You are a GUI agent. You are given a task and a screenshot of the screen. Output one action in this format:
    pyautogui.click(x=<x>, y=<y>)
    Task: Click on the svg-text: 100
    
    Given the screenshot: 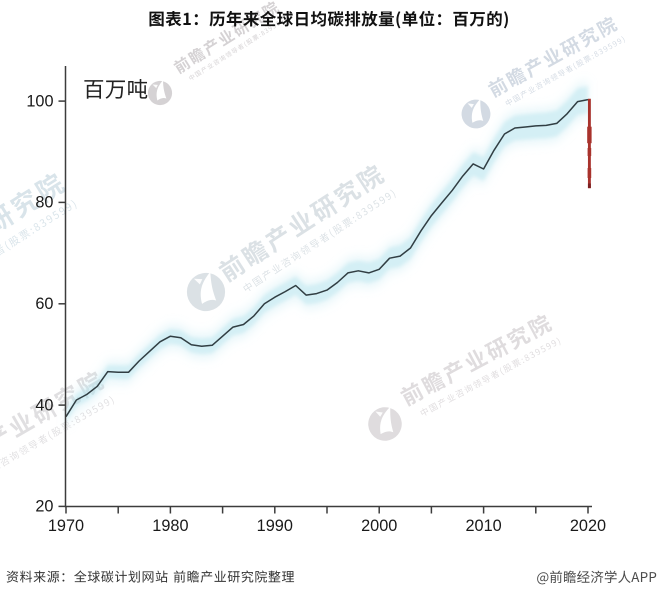 What is the action you would take?
    pyautogui.click(x=39, y=101)
    